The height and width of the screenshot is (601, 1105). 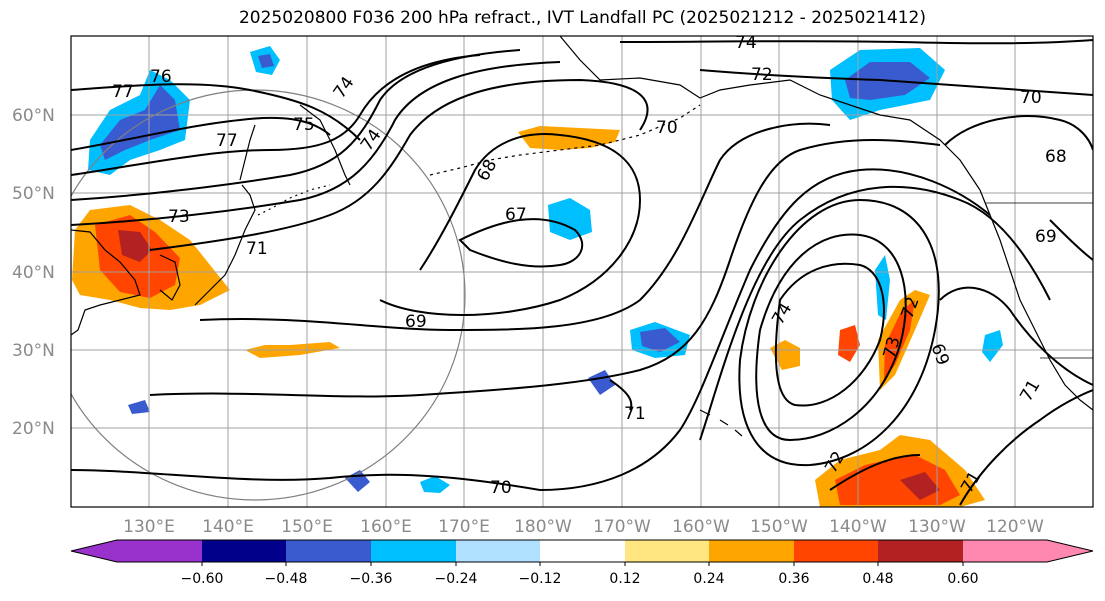 I want to click on lat-label-20n: 20°N, so click(x=33, y=429).